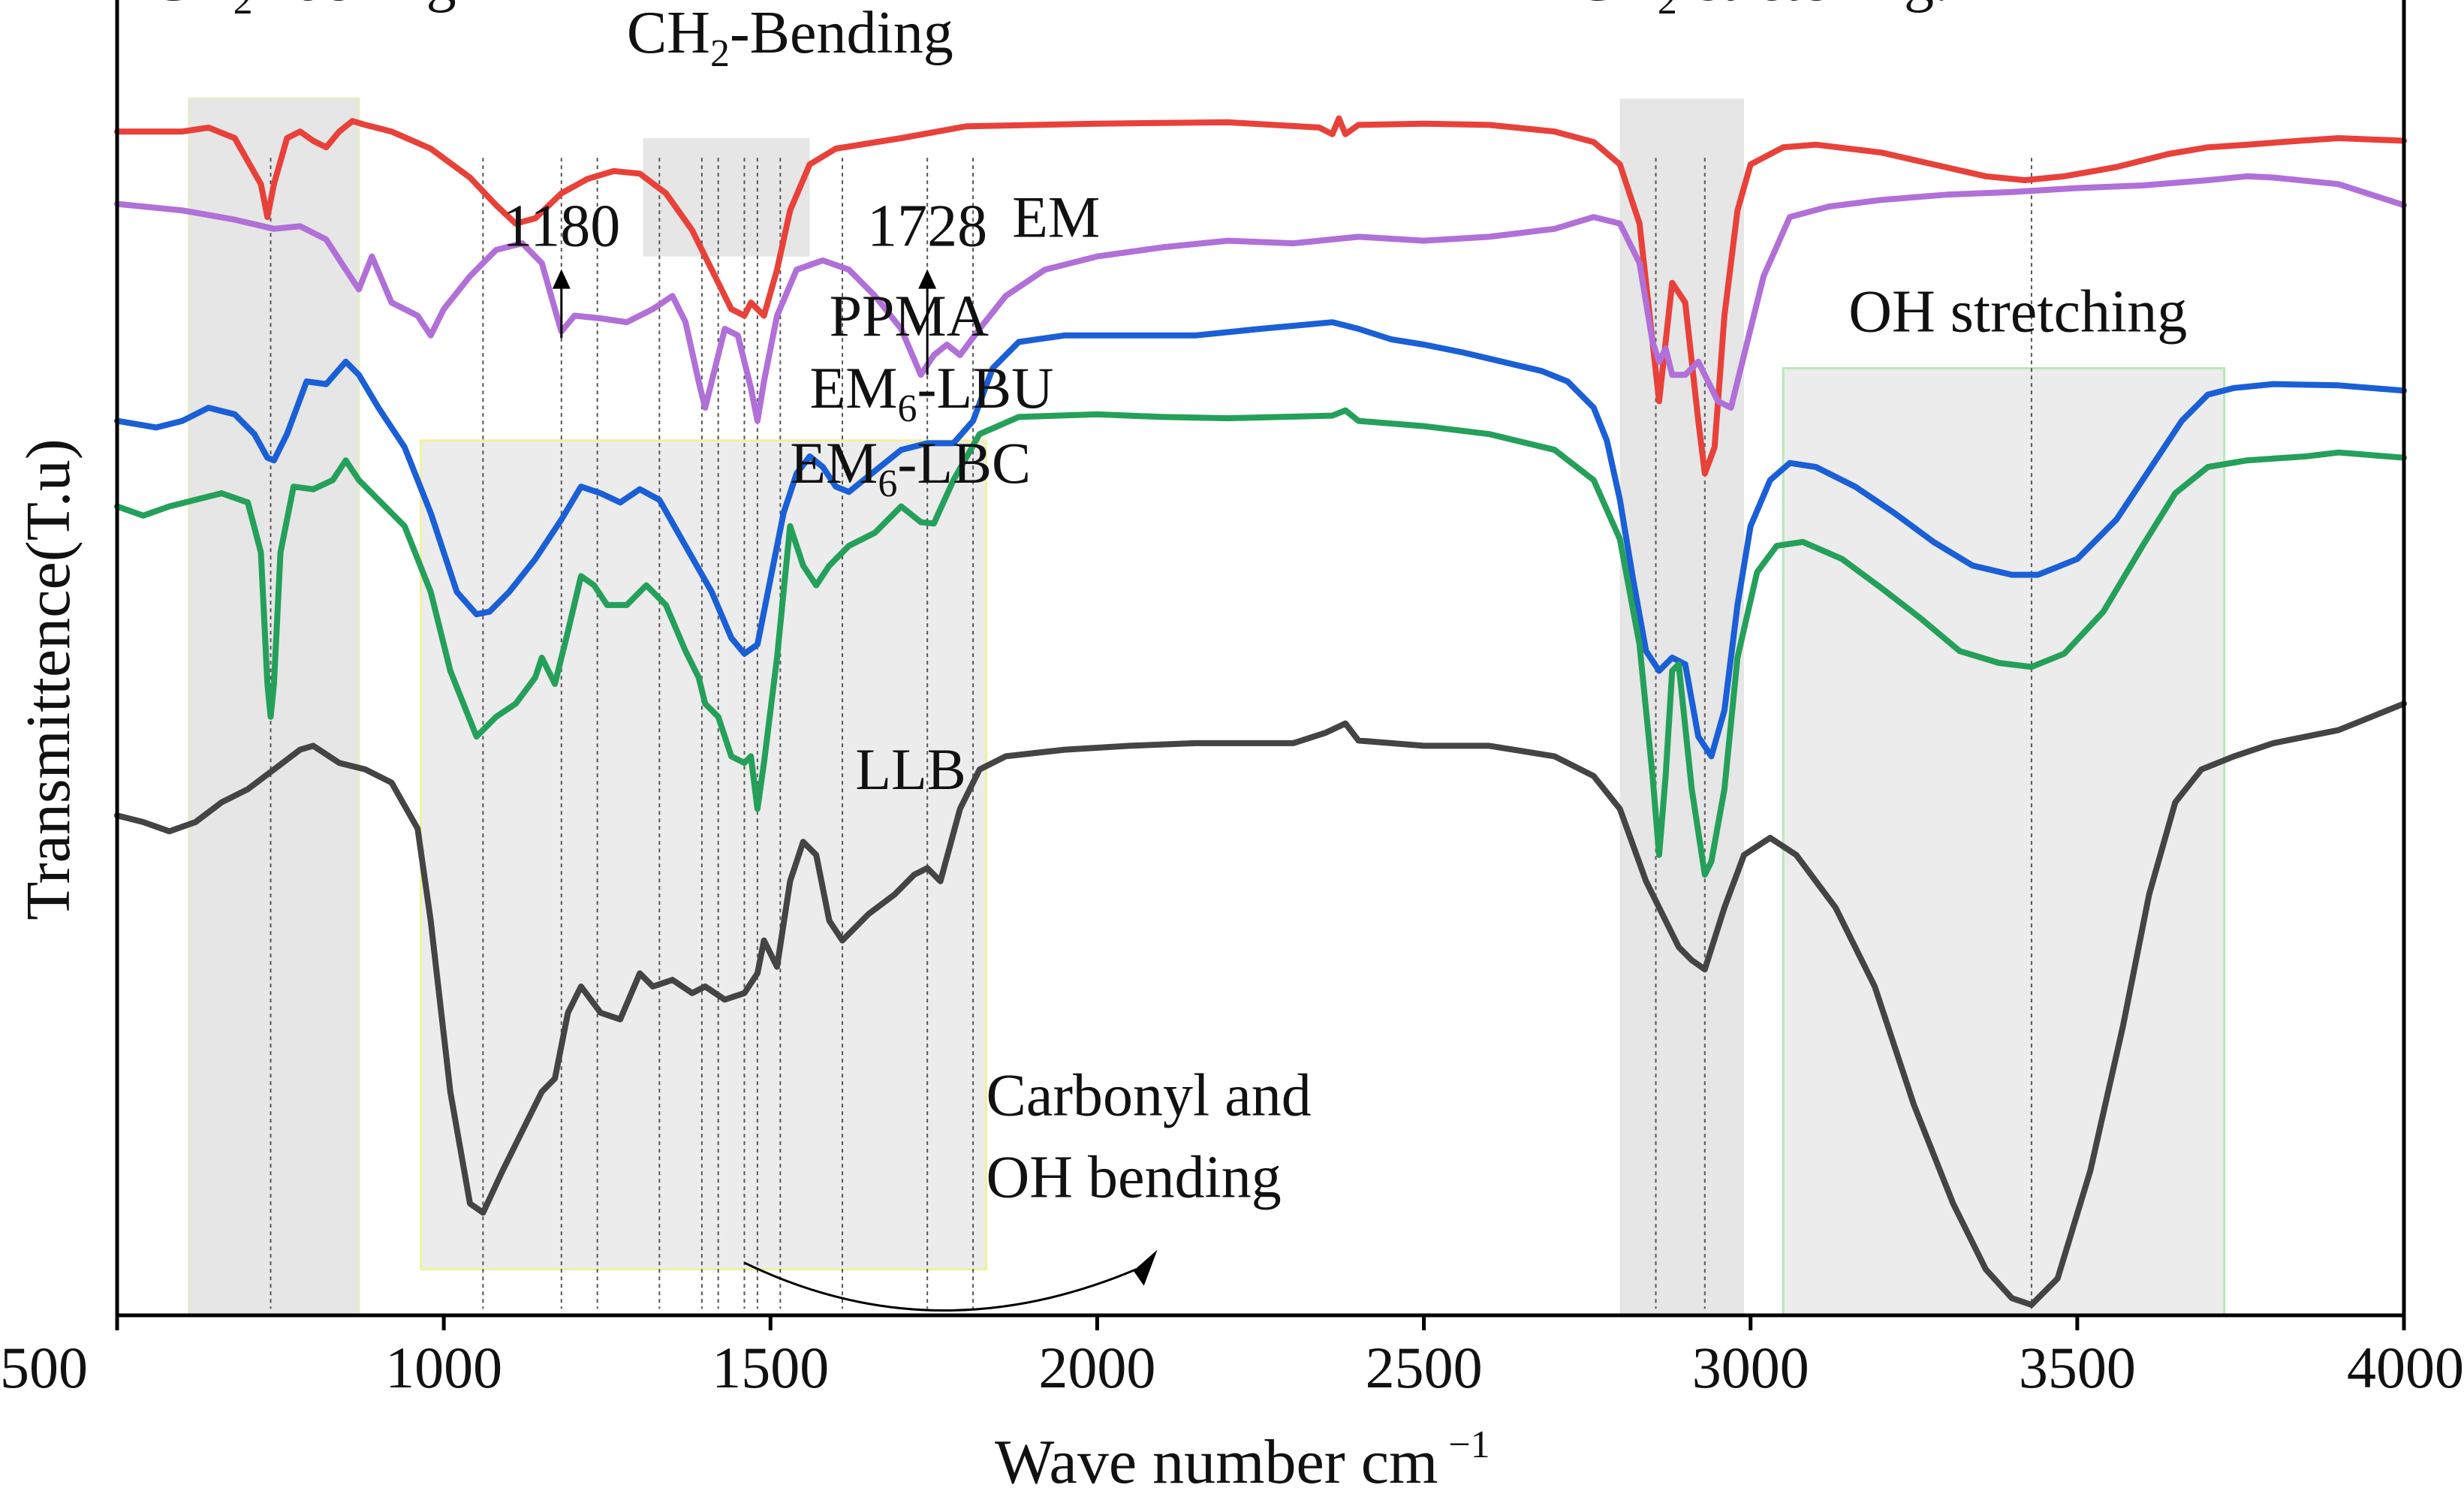 The width and height of the screenshot is (2464, 1494). Describe the element at coordinates (1096, 1367) in the screenshot. I see `x-tick-label-2000: 2000` at that location.